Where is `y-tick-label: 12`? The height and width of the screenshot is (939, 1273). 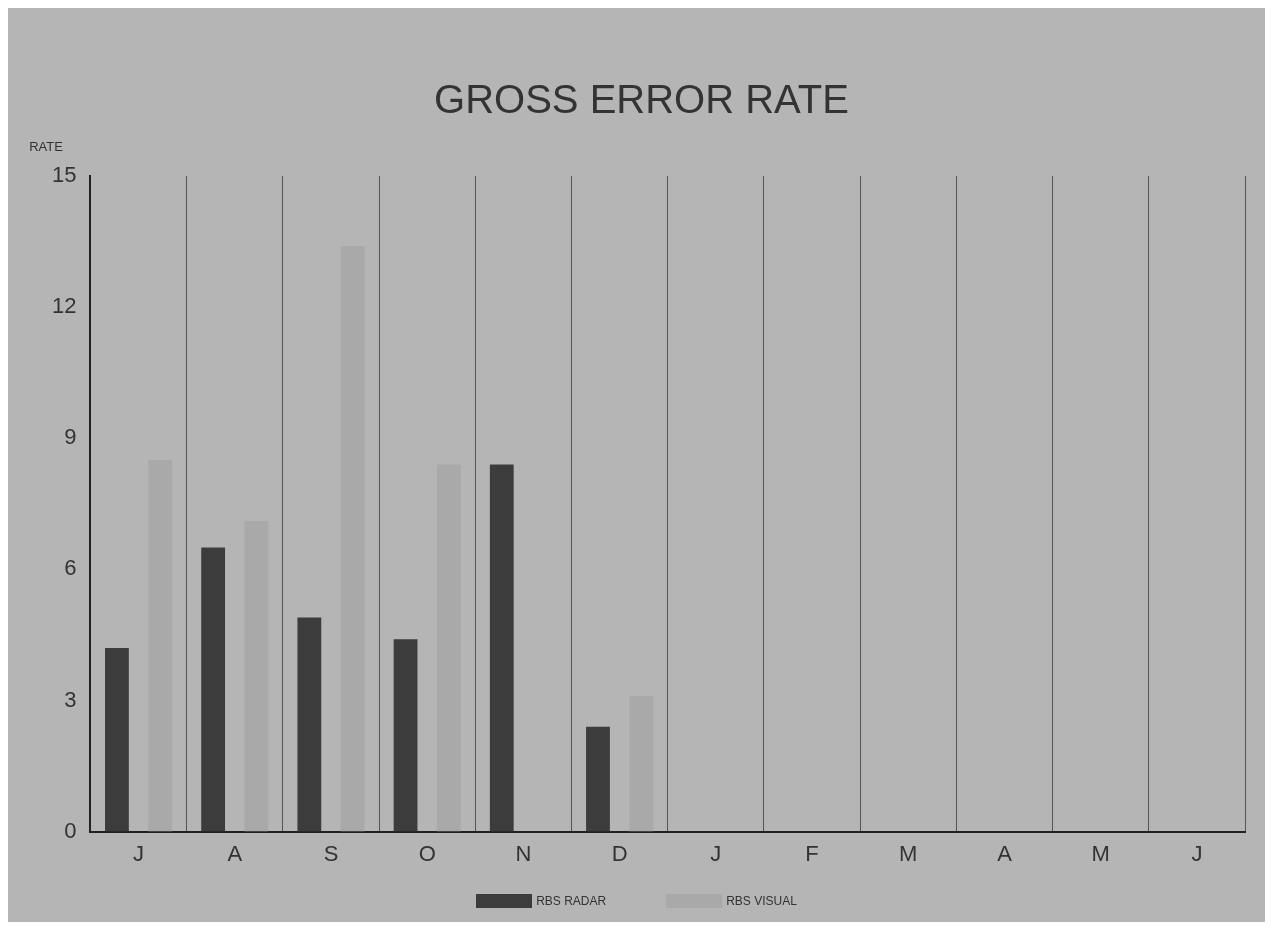 y-tick-label: 12 is located at coordinates (64, 306).